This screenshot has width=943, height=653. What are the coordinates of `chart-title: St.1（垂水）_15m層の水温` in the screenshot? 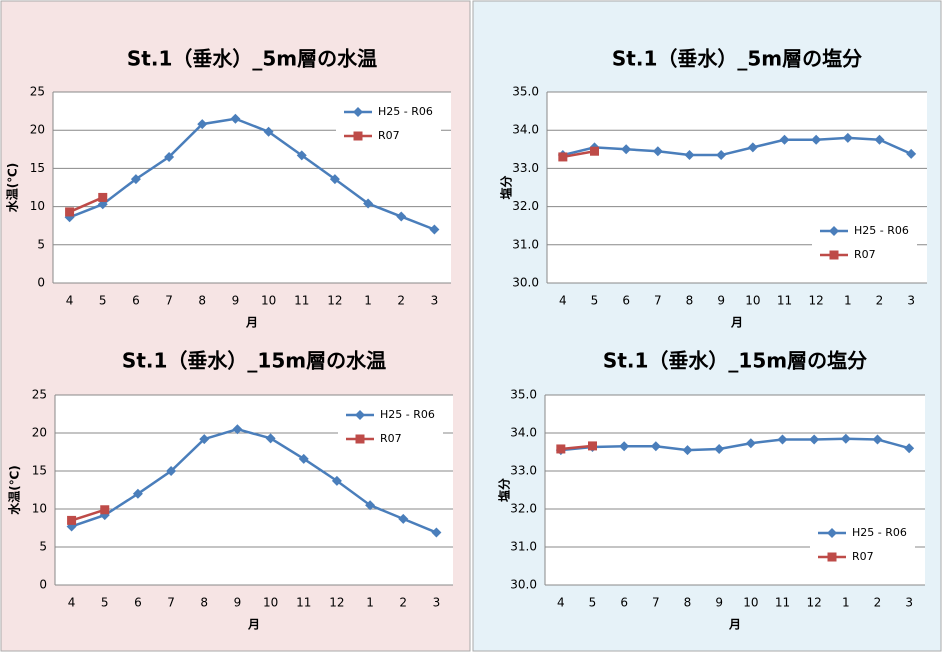 It's located at (254, 361).